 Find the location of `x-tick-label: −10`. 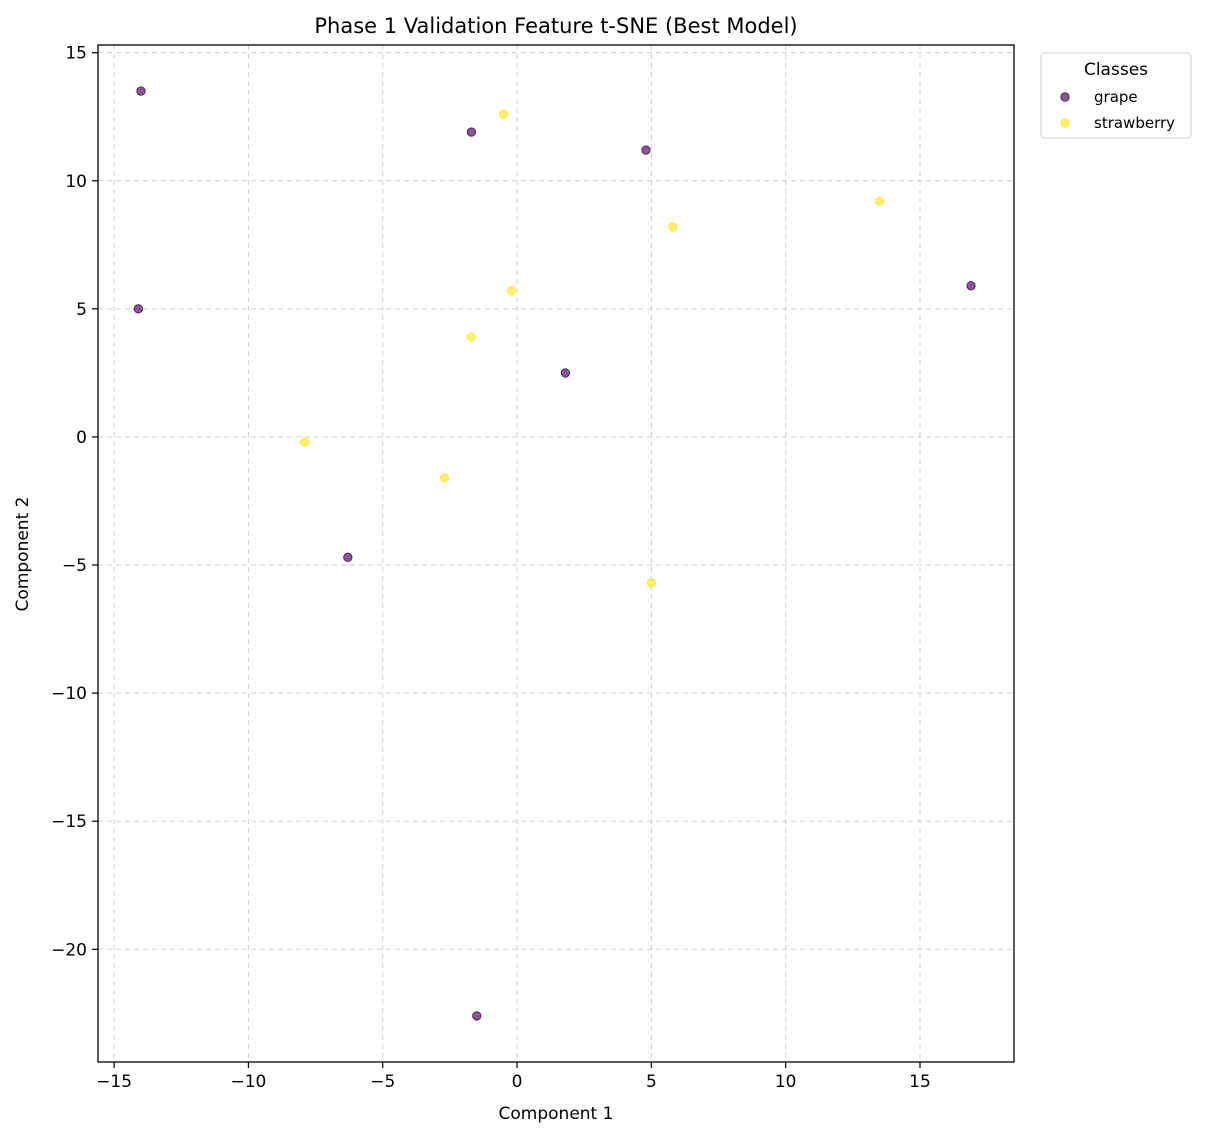

x-tick-label: −10 is located at coordinates (248, 1082).